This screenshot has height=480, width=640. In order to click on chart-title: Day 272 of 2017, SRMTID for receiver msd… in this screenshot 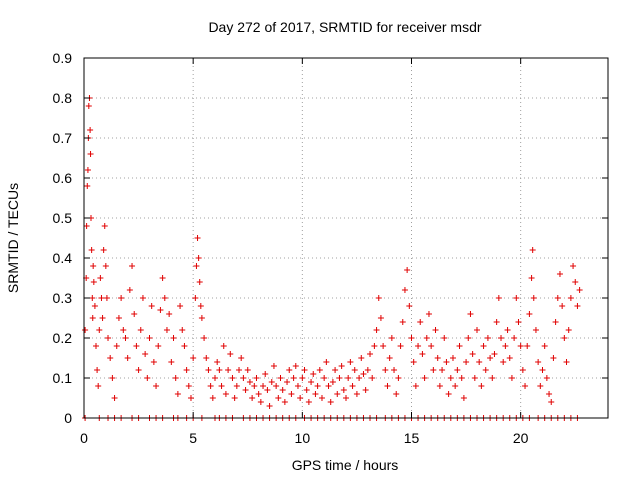, I will do `click(344, 27)`.